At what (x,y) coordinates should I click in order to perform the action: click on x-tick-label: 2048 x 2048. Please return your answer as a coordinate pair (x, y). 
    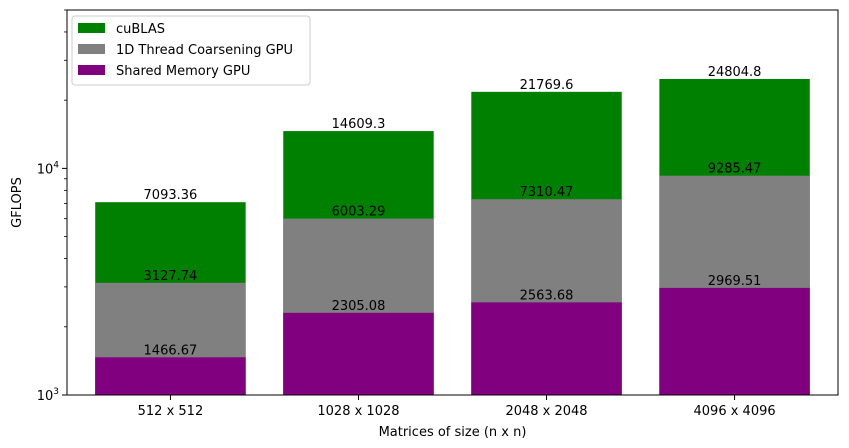
    Looking at the image, I should click on (546, 411).